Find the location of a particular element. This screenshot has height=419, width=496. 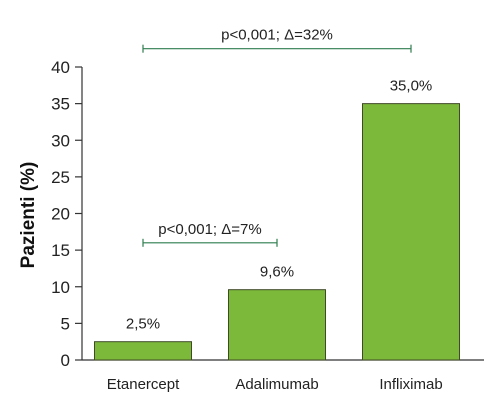

significance-label: p<0,001; Δ=32% is located at coordinates (277, 35).